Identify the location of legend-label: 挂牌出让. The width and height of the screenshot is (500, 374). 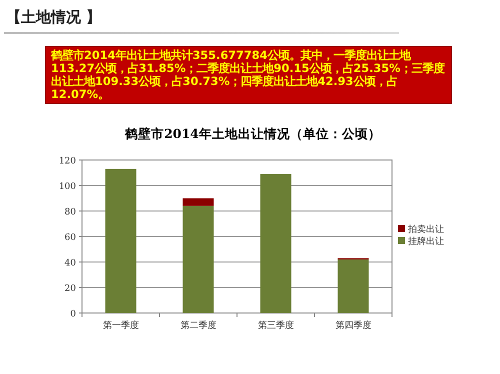
(426, 241).